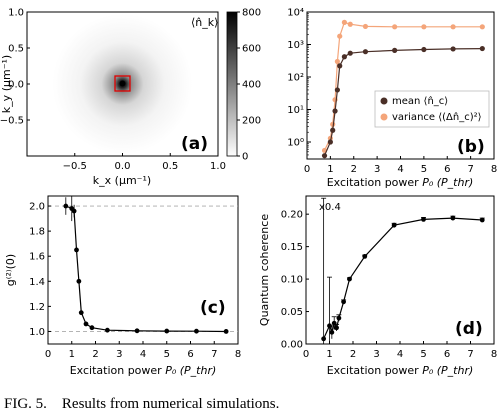  Describe the element at coordinates (373, 182) in the screenshot. I see `panel-b-xlabel-text: Excitation power` at that location.